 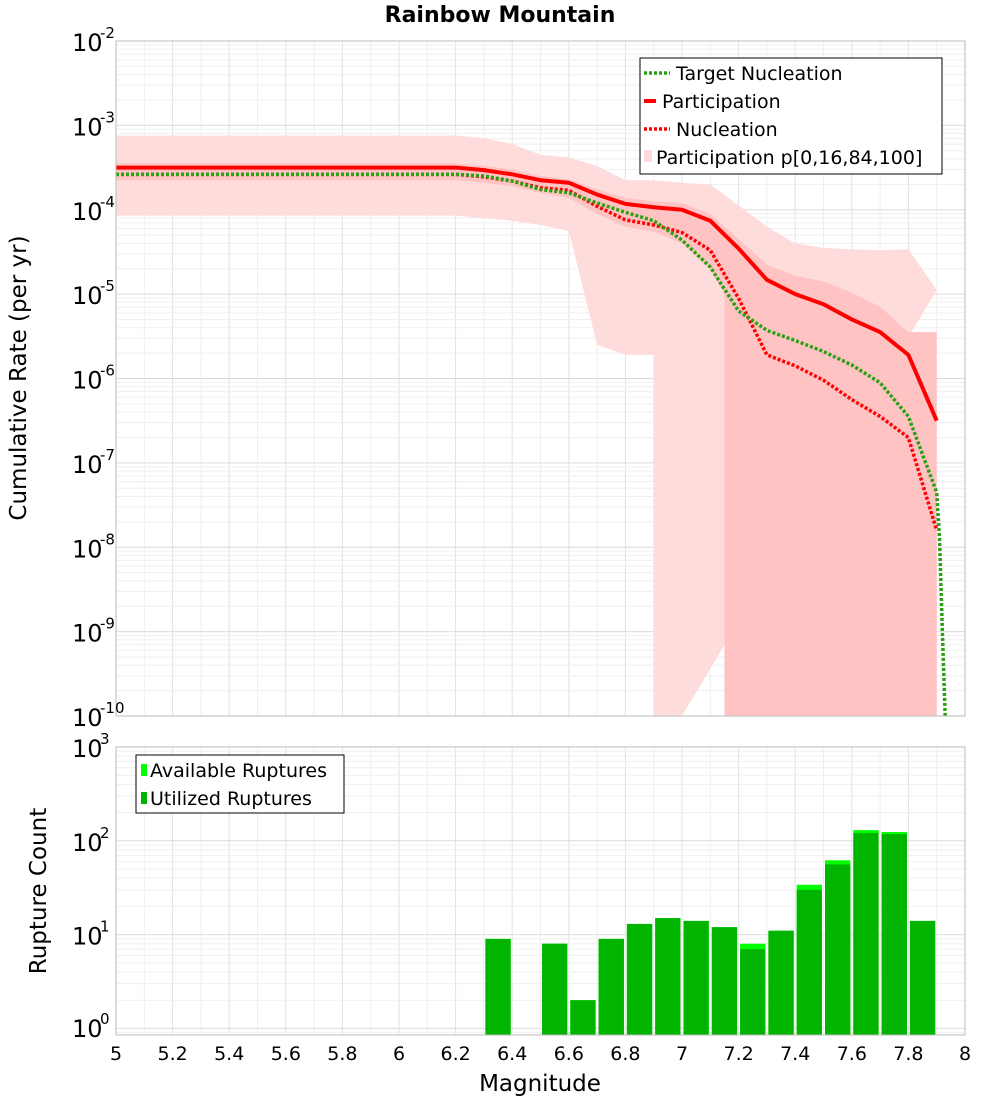 I want to click on legend-label-nucleation: Nucleation, so click(x=727, y=130).